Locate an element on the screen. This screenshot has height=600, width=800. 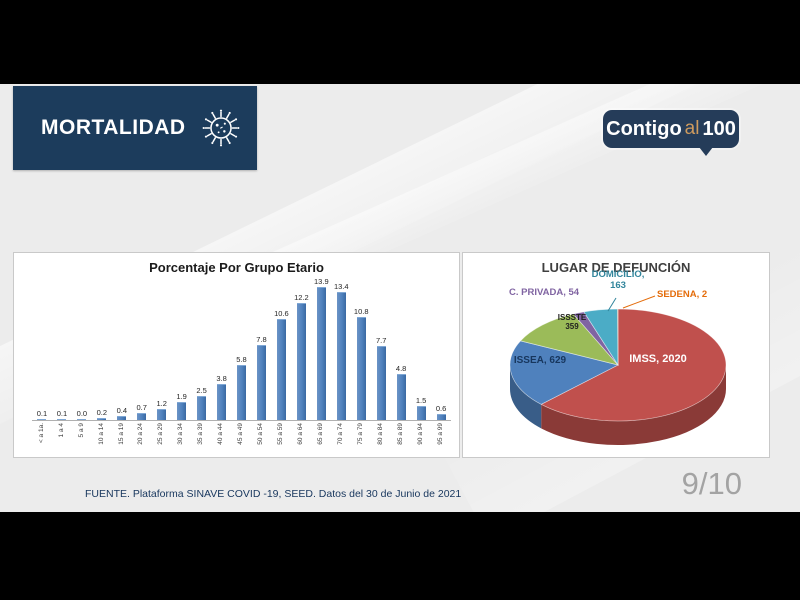
bar-value-label: 1.9 is located at coordinates (181, 396).